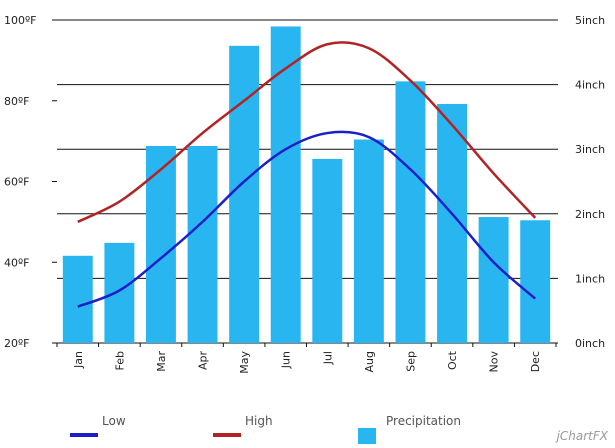 Image resolution: width=615 pixels, height=448 pixels. I want to click on x-tick-label-mar: Mar, so click(161, 361).